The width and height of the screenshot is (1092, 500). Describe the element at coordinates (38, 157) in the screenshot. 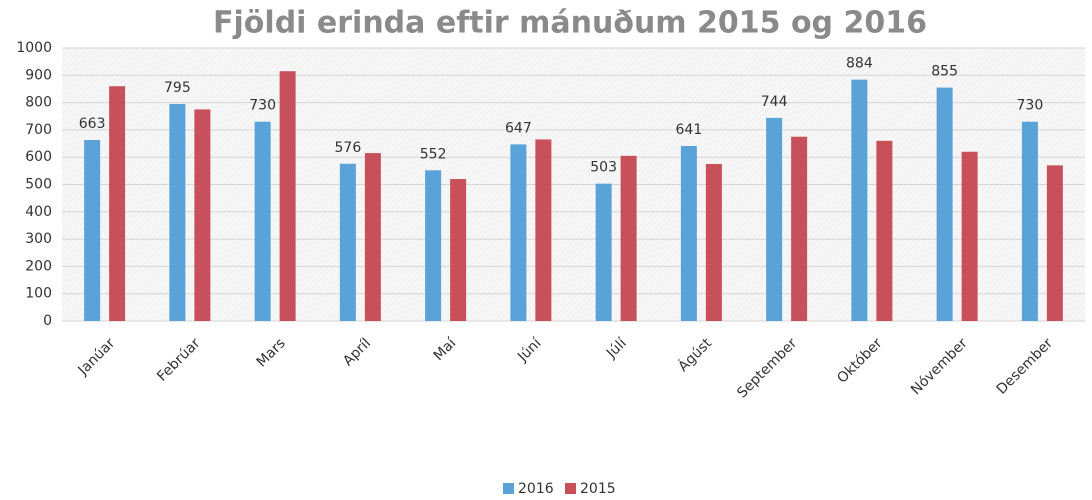

I see `y-tick-label: 600` at that location.